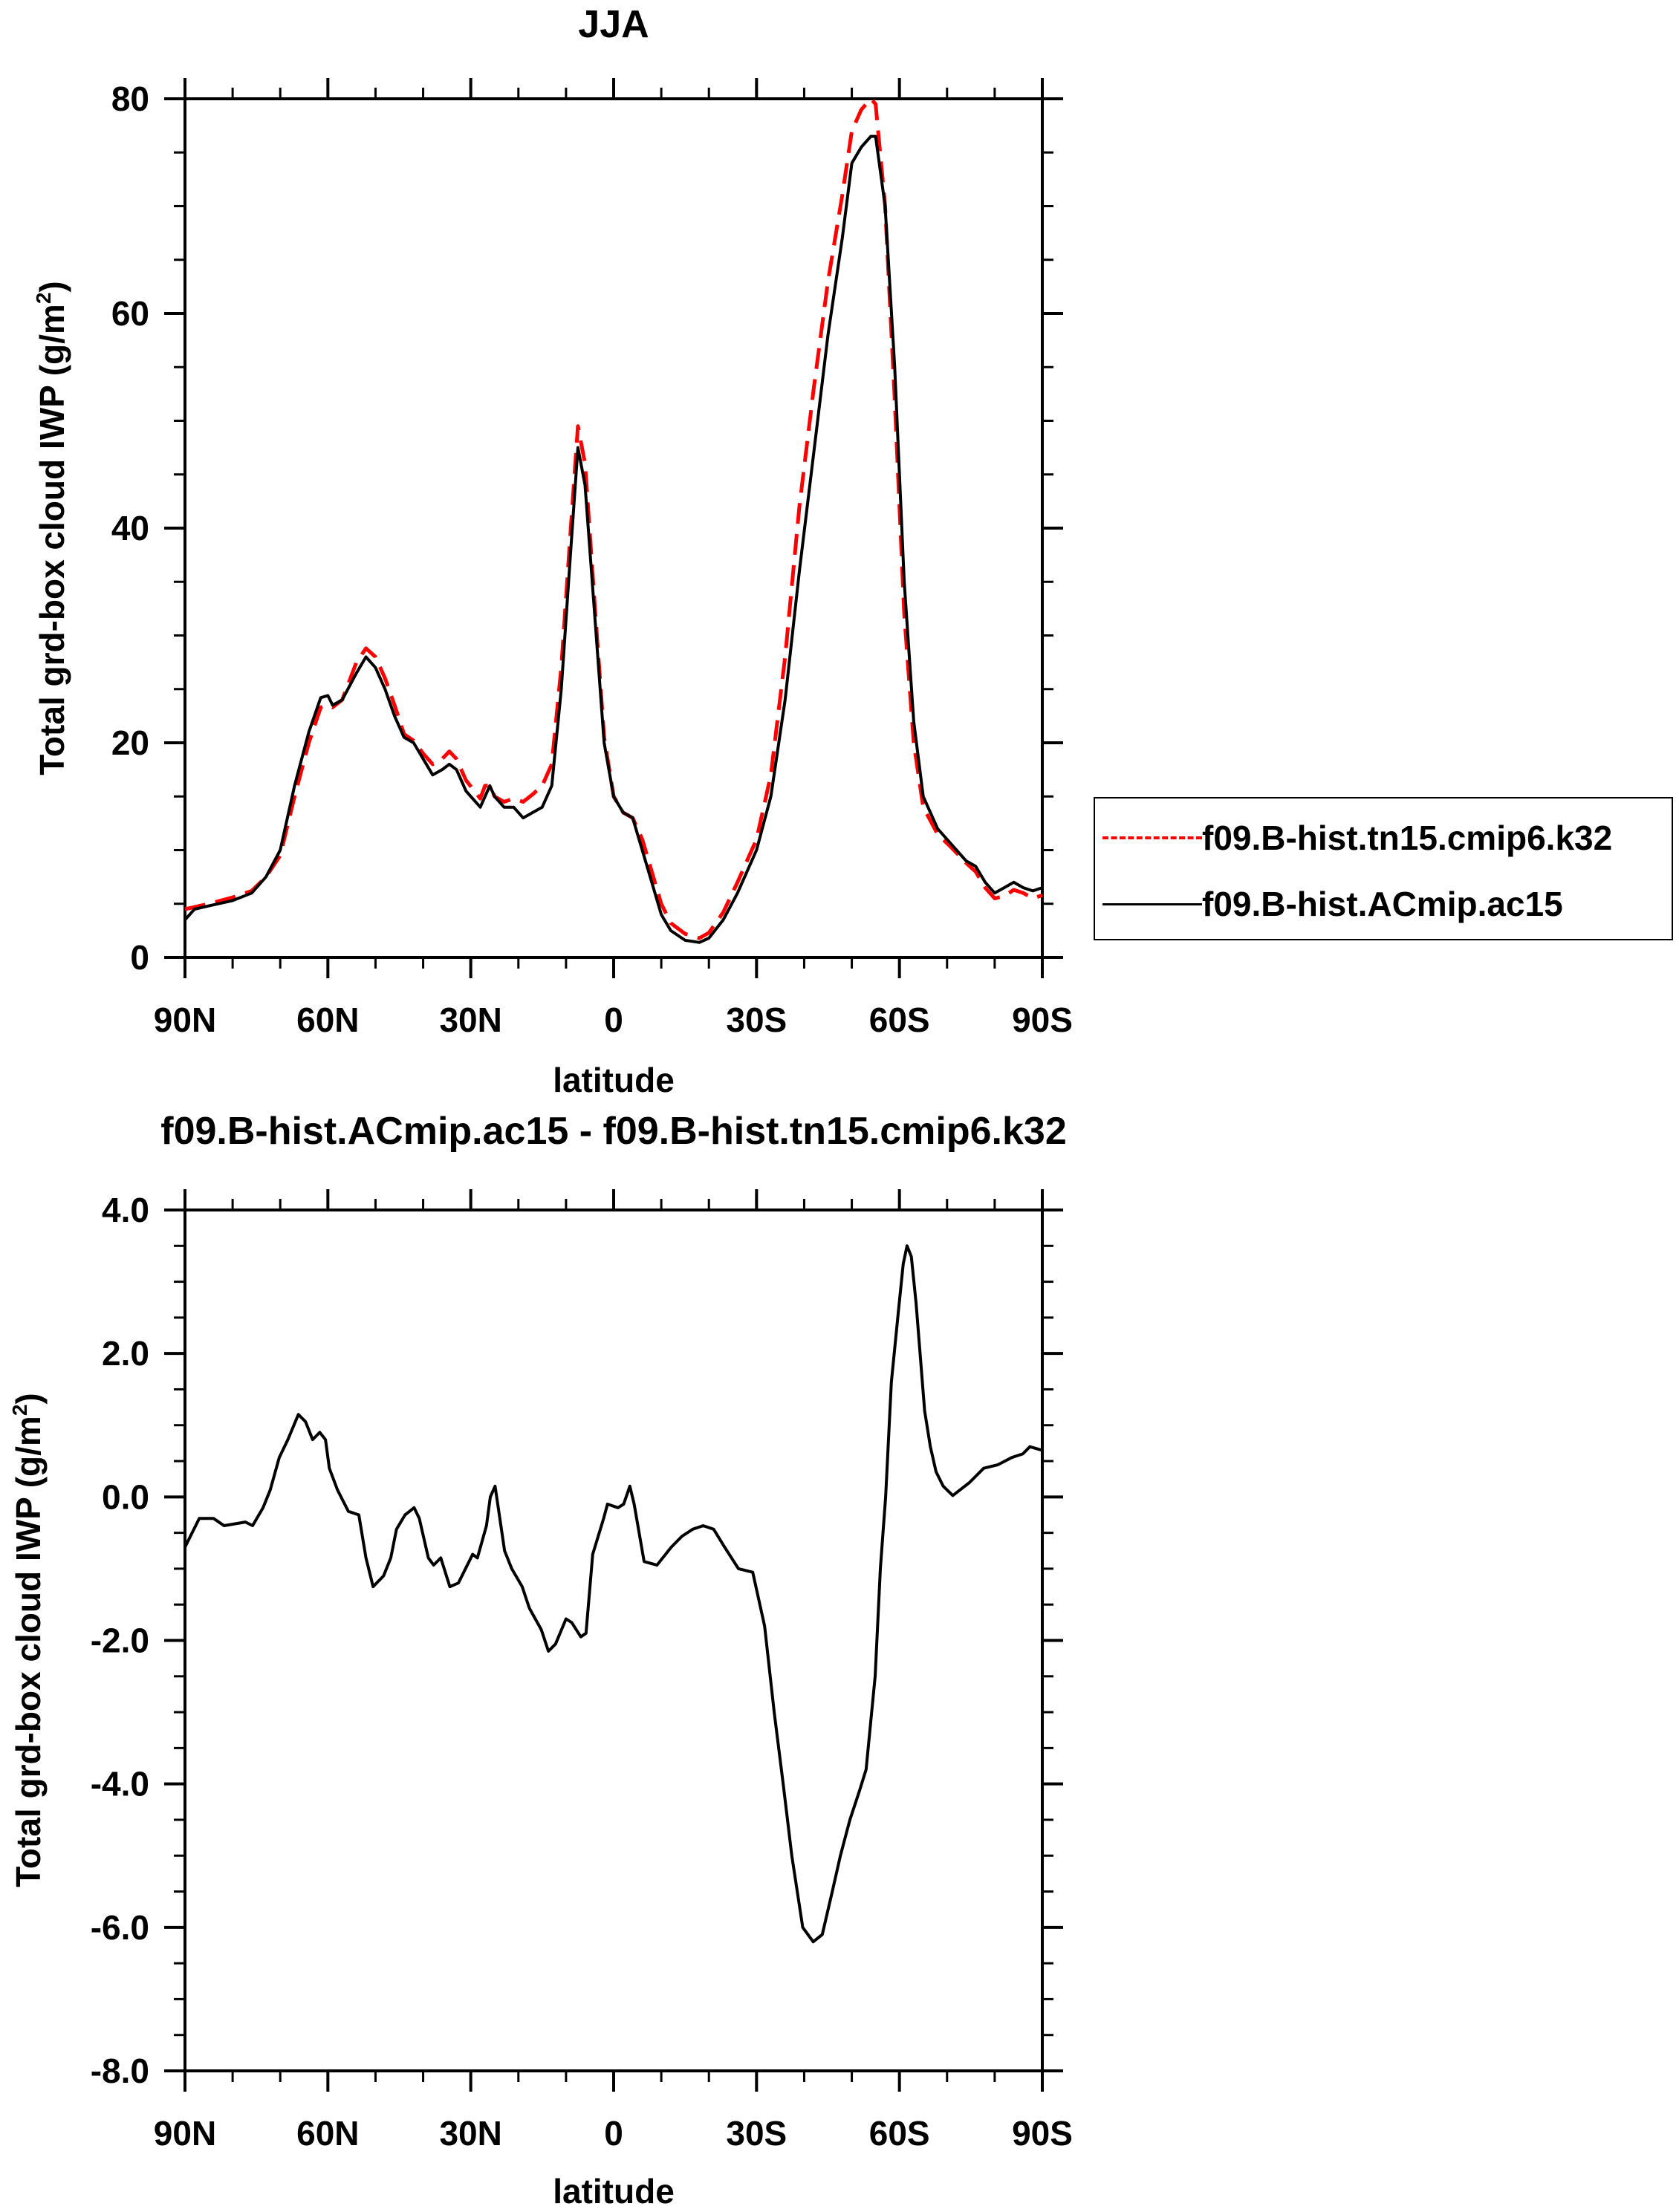  What do you see at coordinates (43, 299) in the screenshot?
I see `top-plot-ylabel-sup: 2` at bounding box center [43, 299].